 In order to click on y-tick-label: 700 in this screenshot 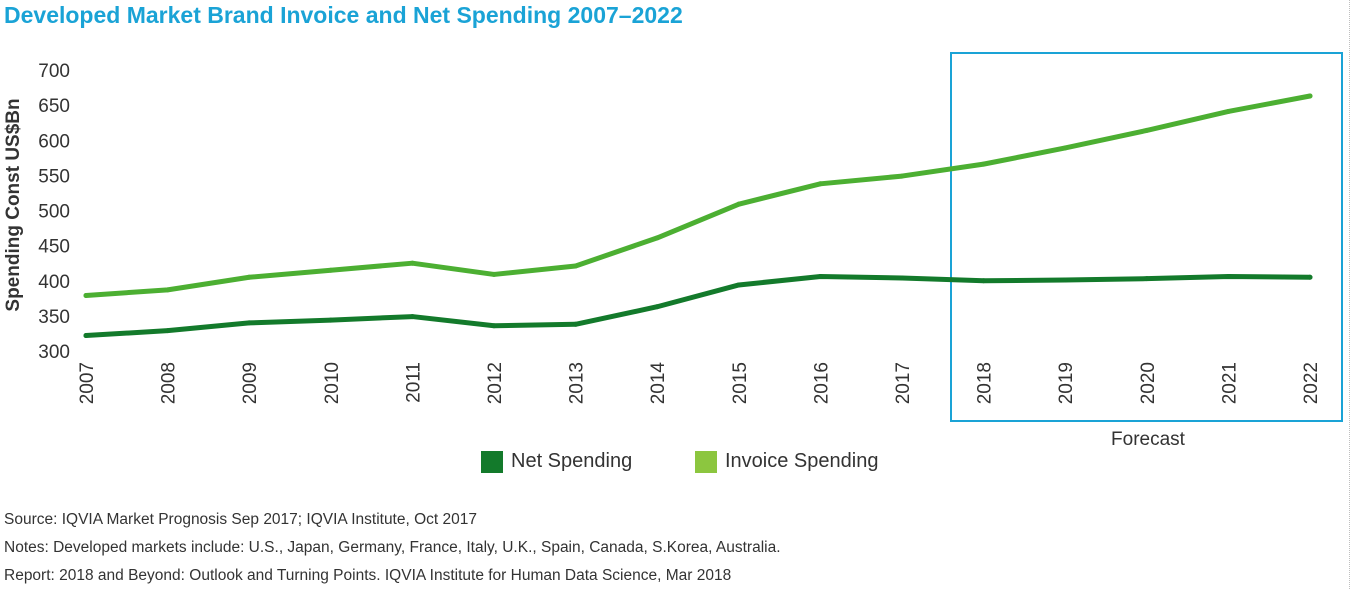, I will do `click(54, 71)`.